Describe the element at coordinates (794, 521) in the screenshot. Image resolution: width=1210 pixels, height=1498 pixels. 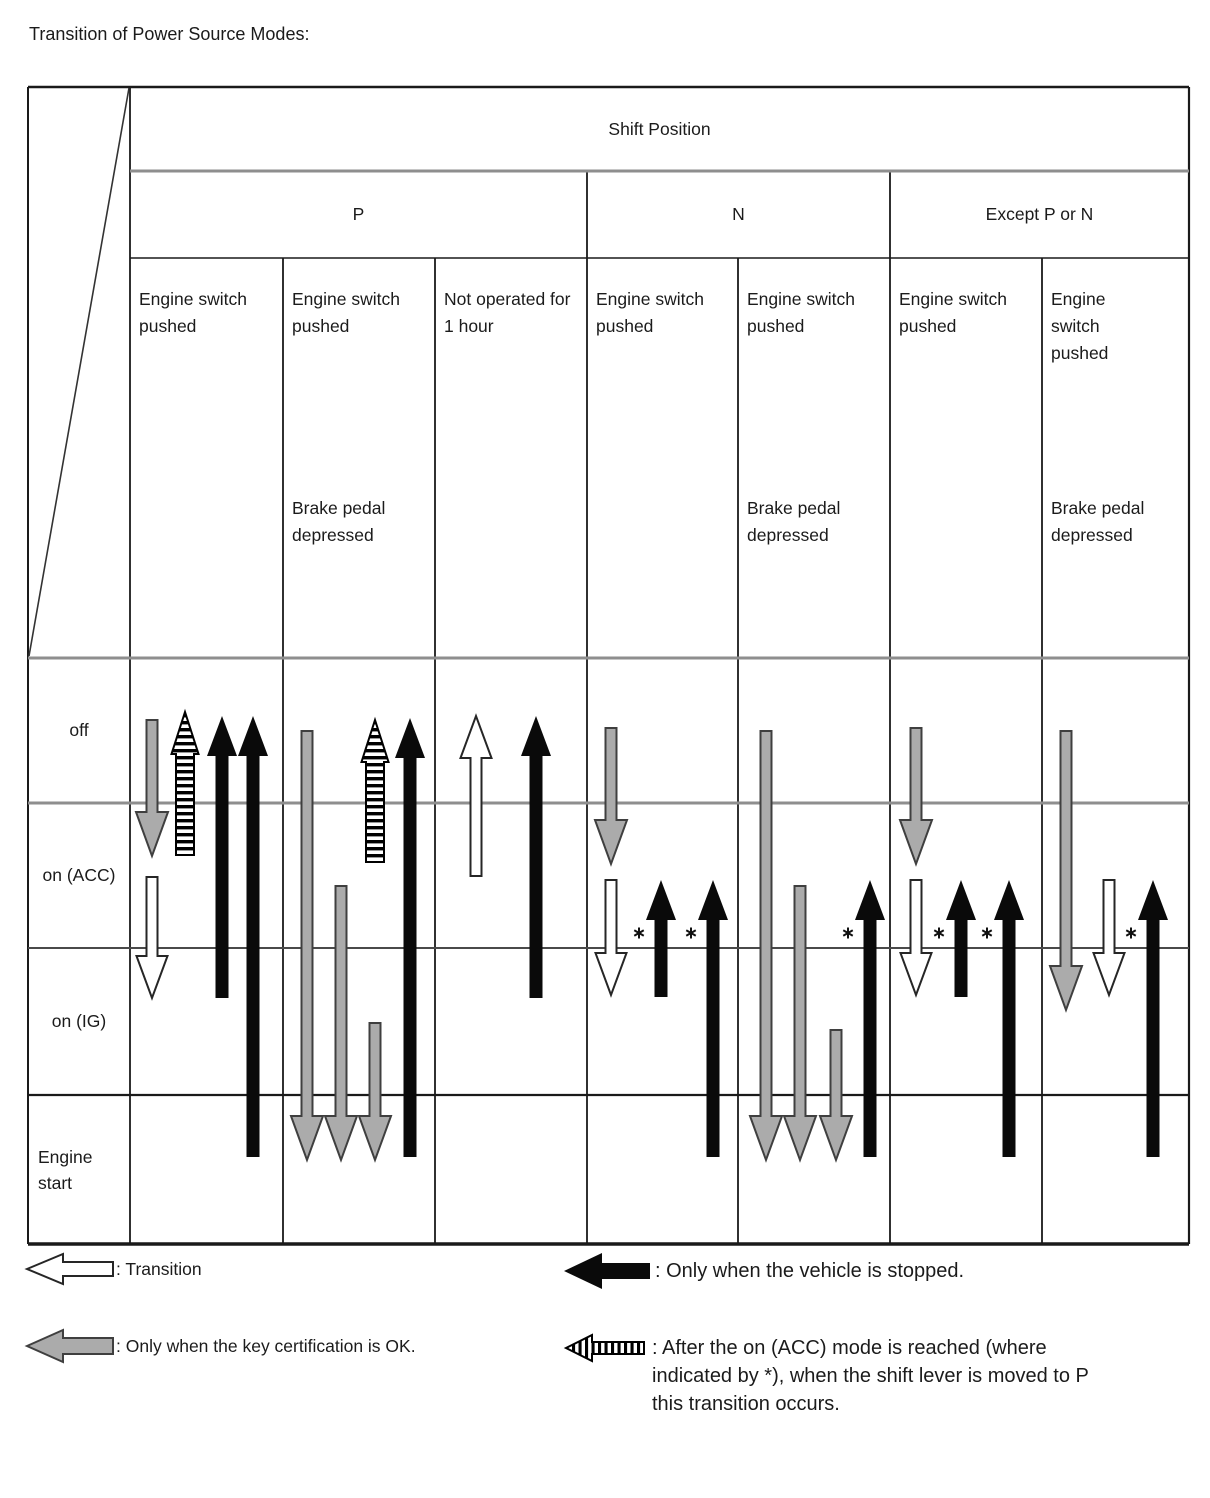
I see `condition-cell-5-secondary: Brake pedal depressed` at that location.